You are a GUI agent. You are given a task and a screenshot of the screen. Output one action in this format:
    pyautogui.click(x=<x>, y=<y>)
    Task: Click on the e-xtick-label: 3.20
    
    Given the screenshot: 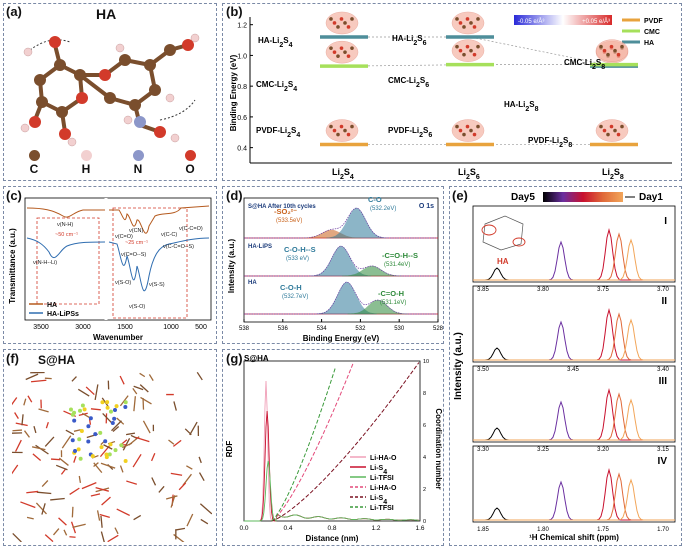 What is the action you would take?
    pyautogui.click(x=603, y=450)
    